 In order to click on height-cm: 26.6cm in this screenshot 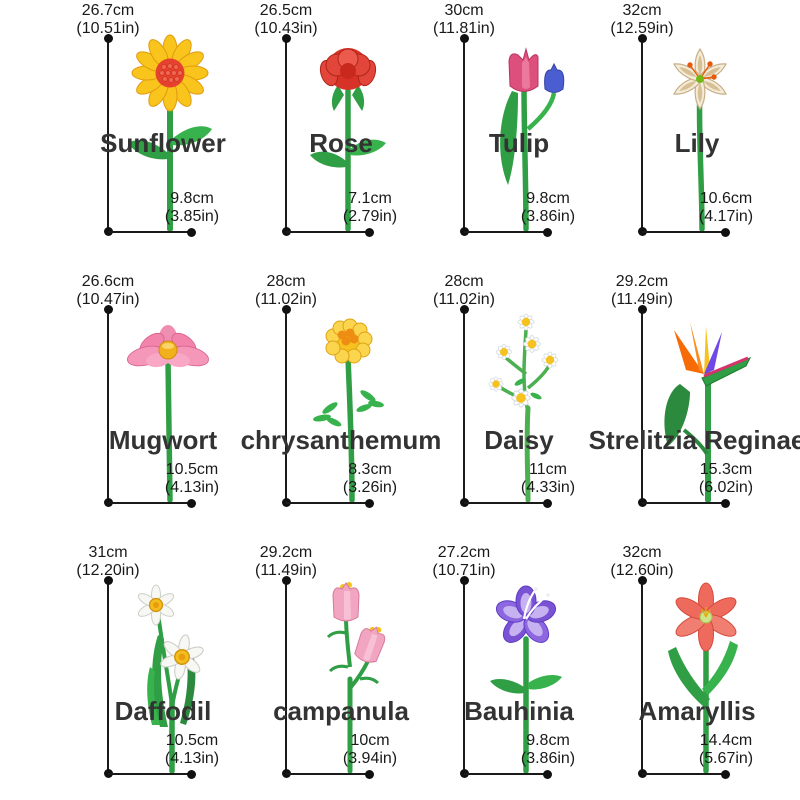, I will do `click(108, 281)`.